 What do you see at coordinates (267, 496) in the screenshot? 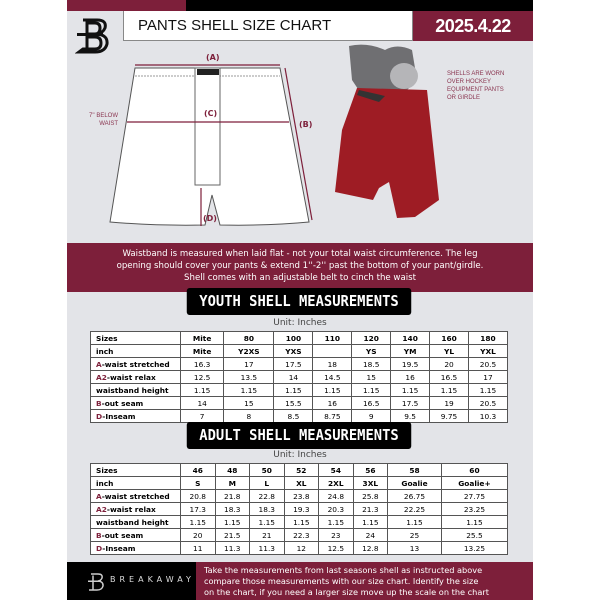
I see `table-cell: 22.8` at bounding box center [267, 496].